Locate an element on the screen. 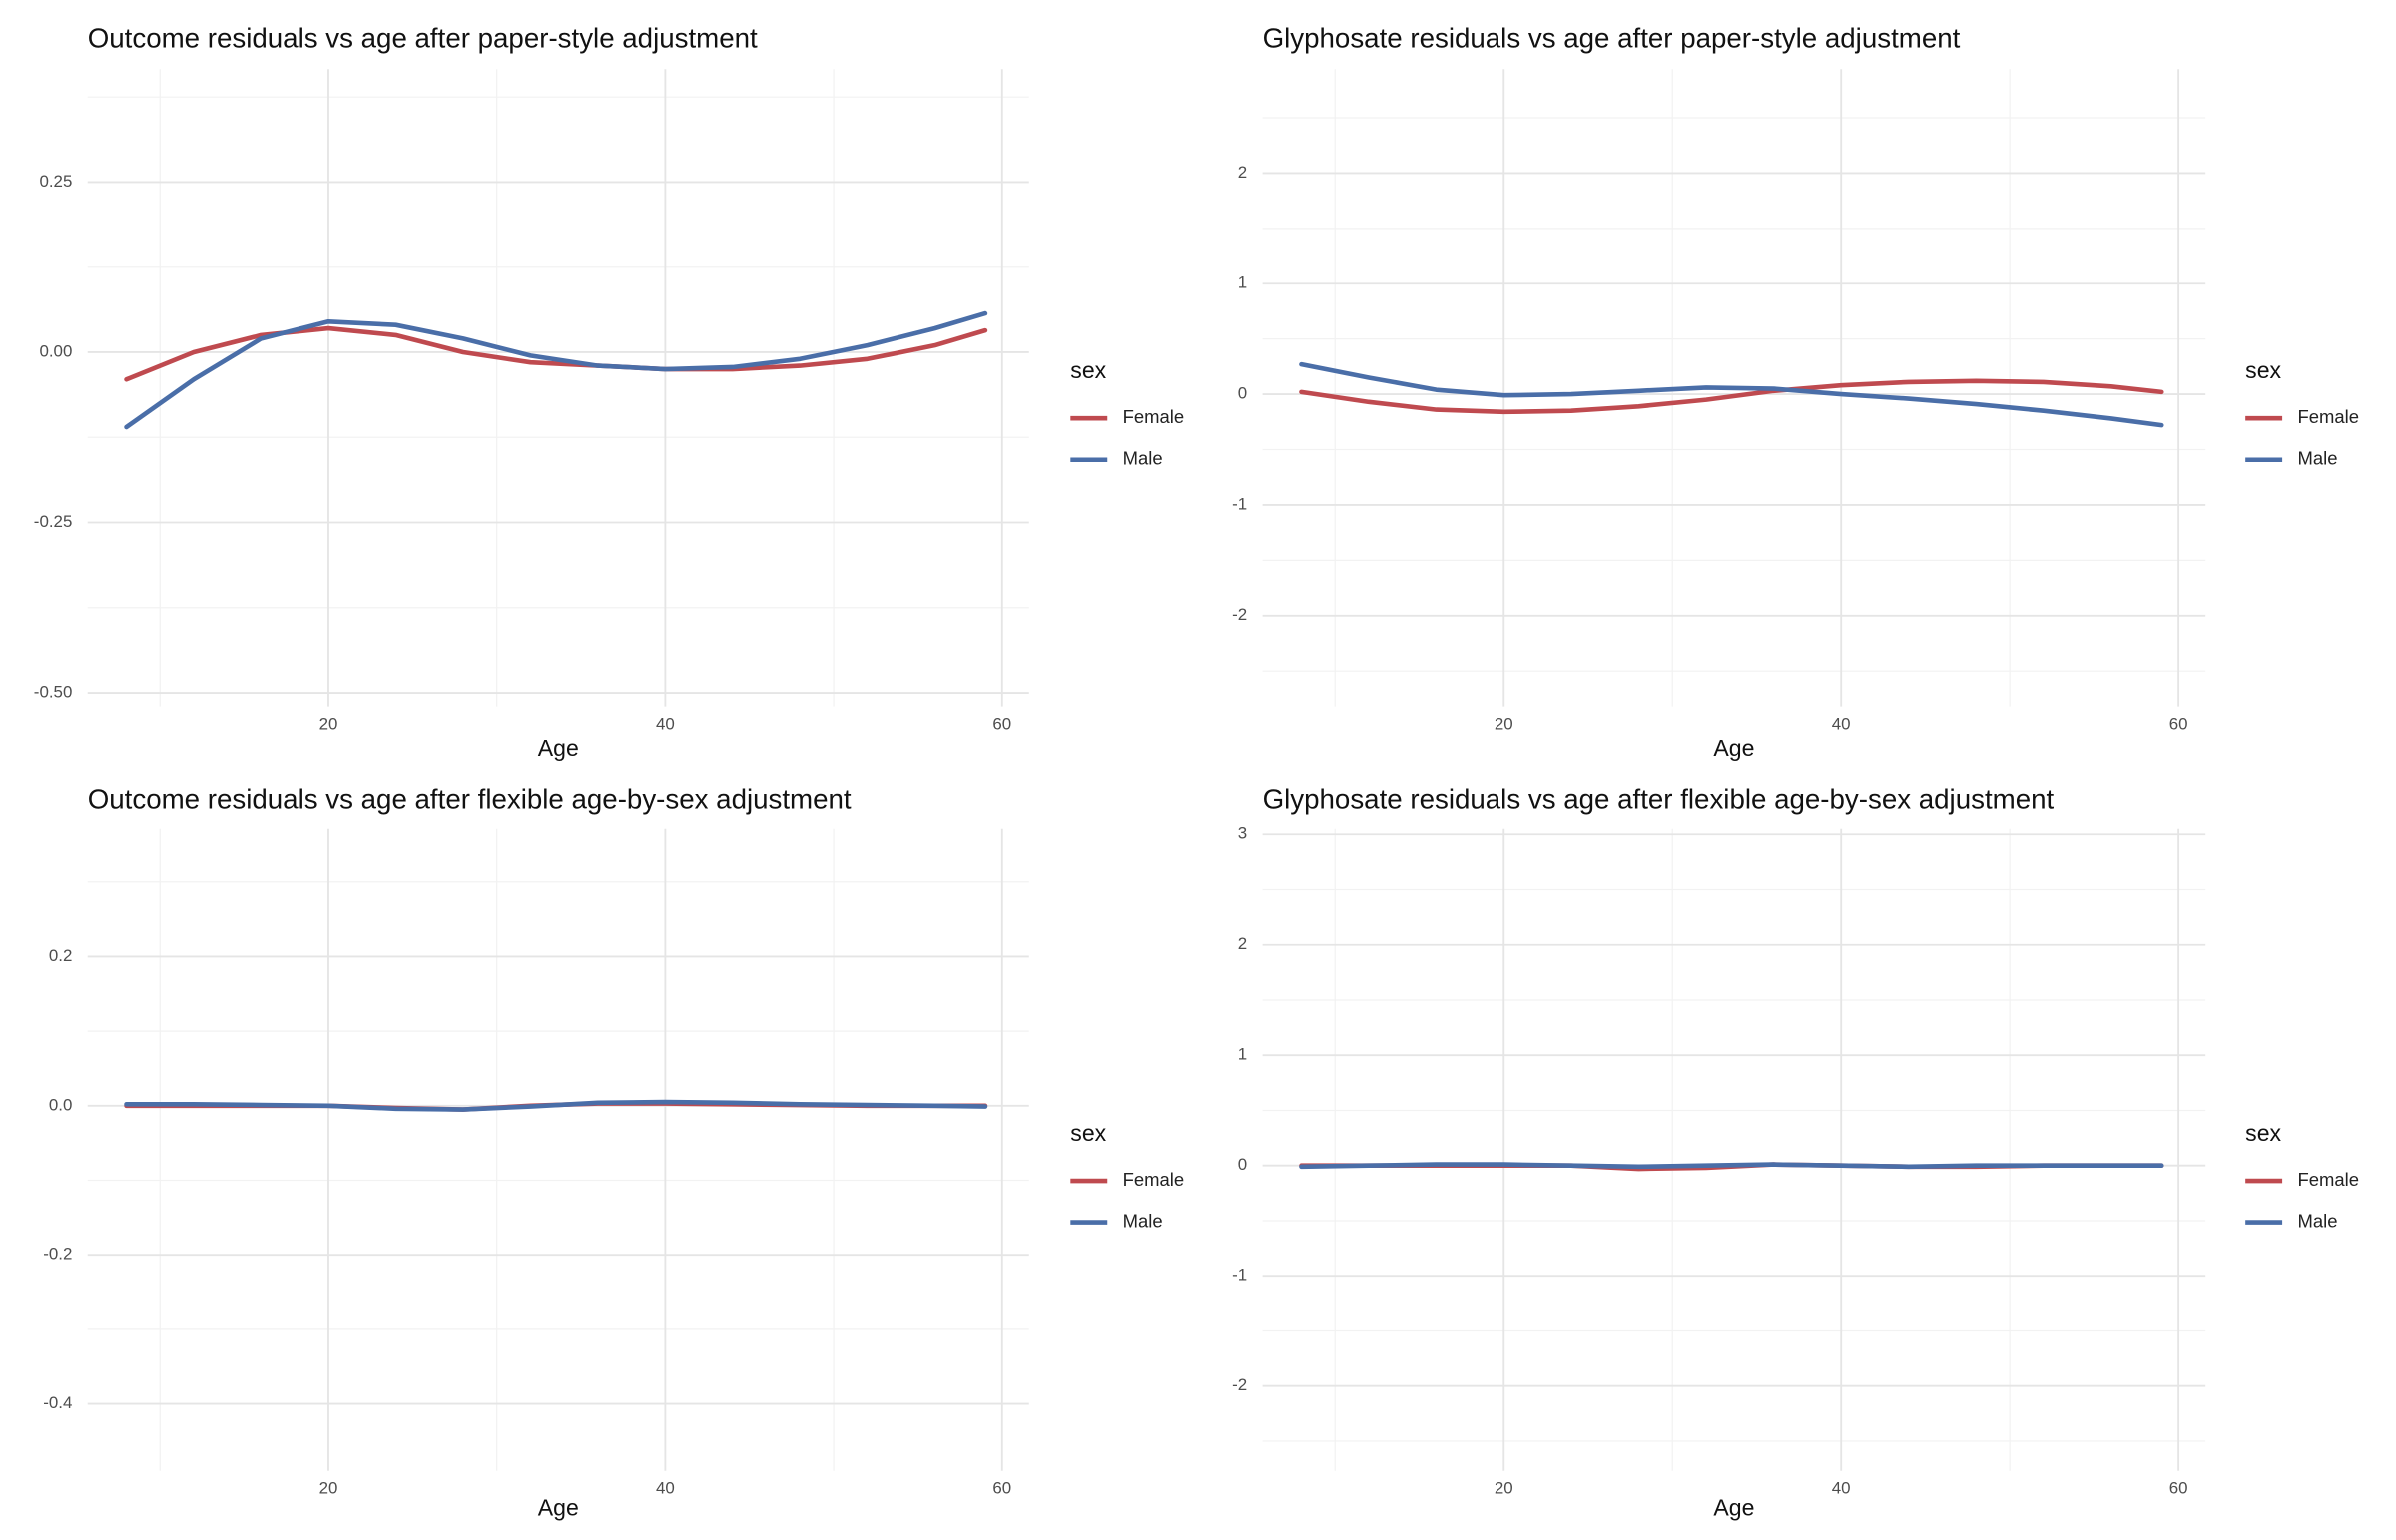 The image size is (2396, 1540). y-tick-label: -0.25 is located at coordinates (53, 521).